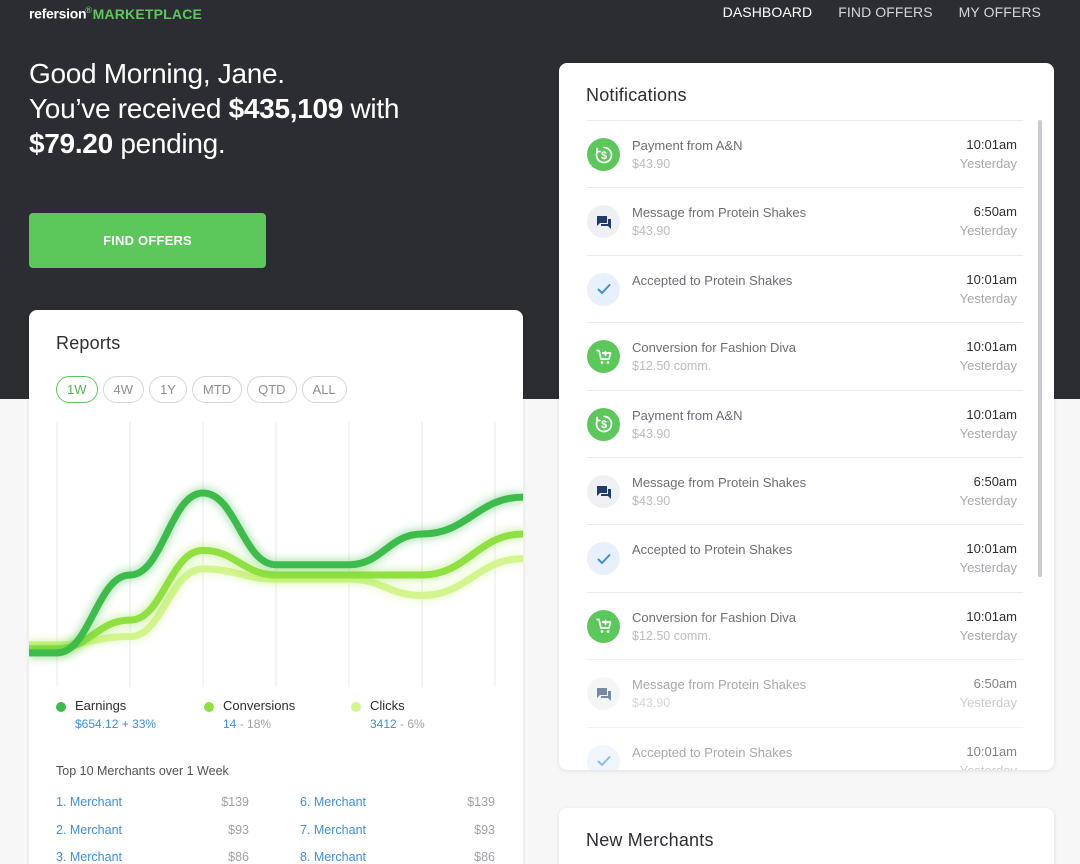 The height and width of the screenshot is (864, 1080). I want to click on pending-amount: $79.20, so click(71, 143).